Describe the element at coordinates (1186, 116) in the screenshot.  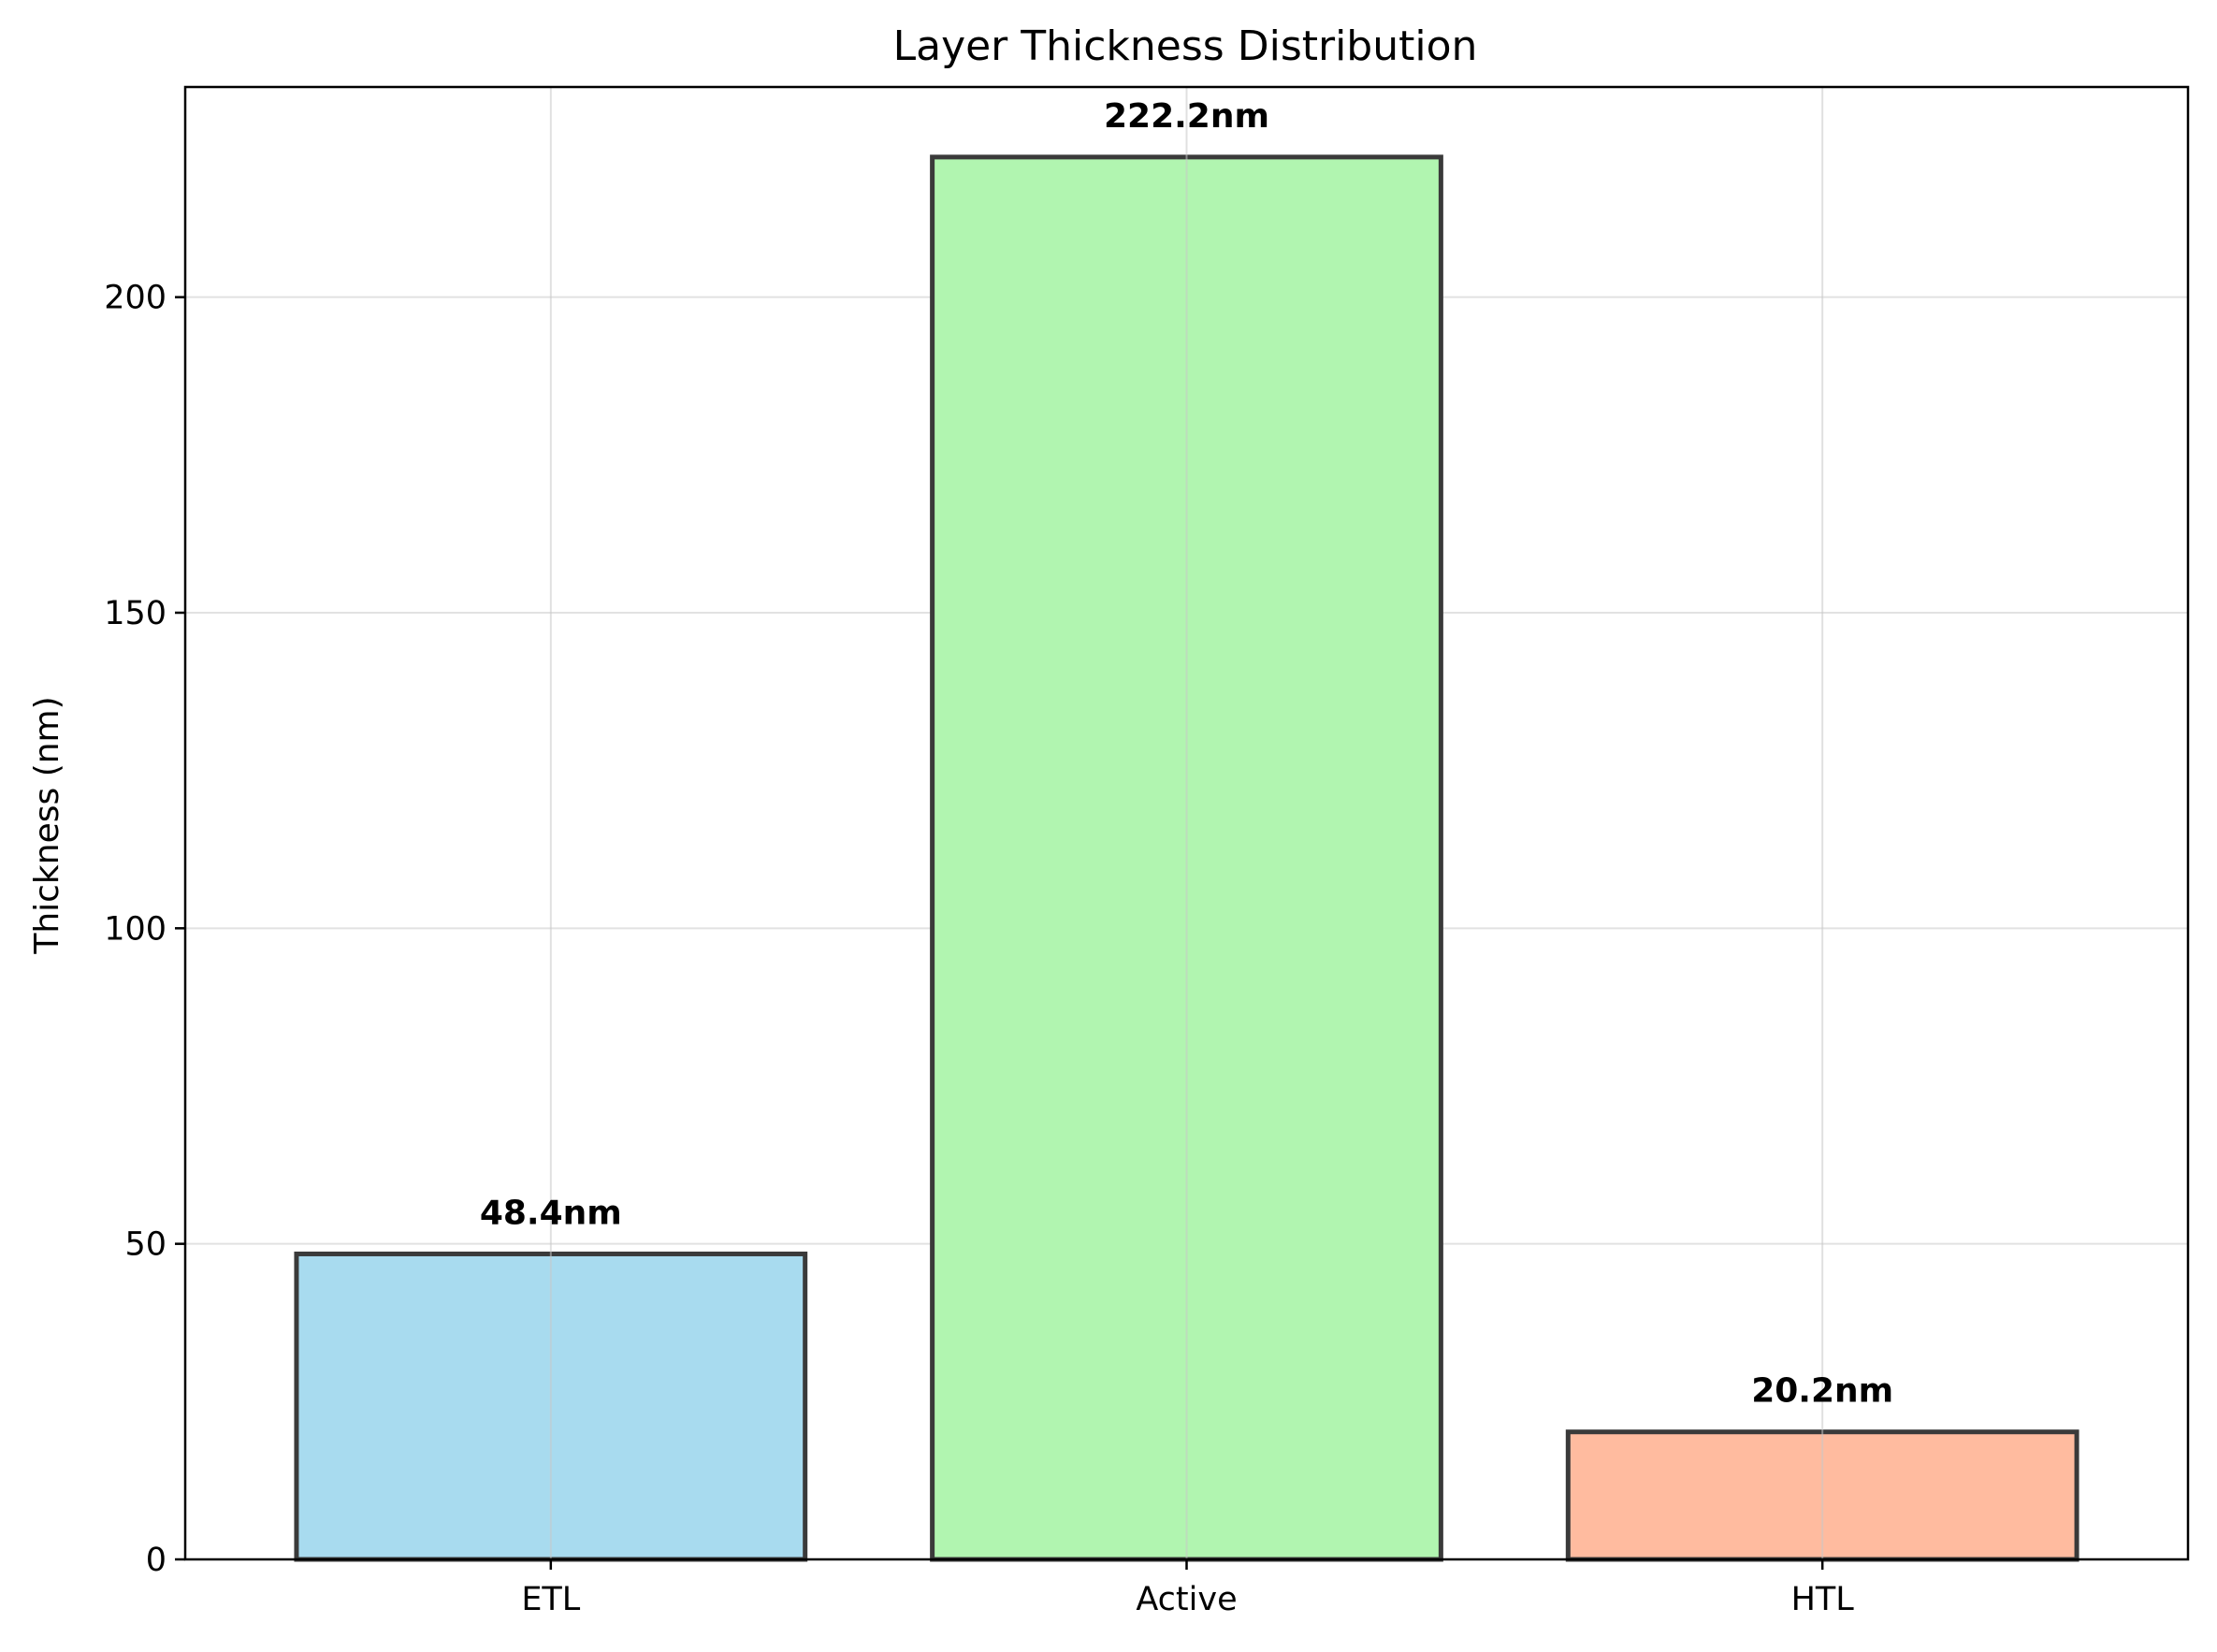
I see `value-label: 222.2nm` at that location.